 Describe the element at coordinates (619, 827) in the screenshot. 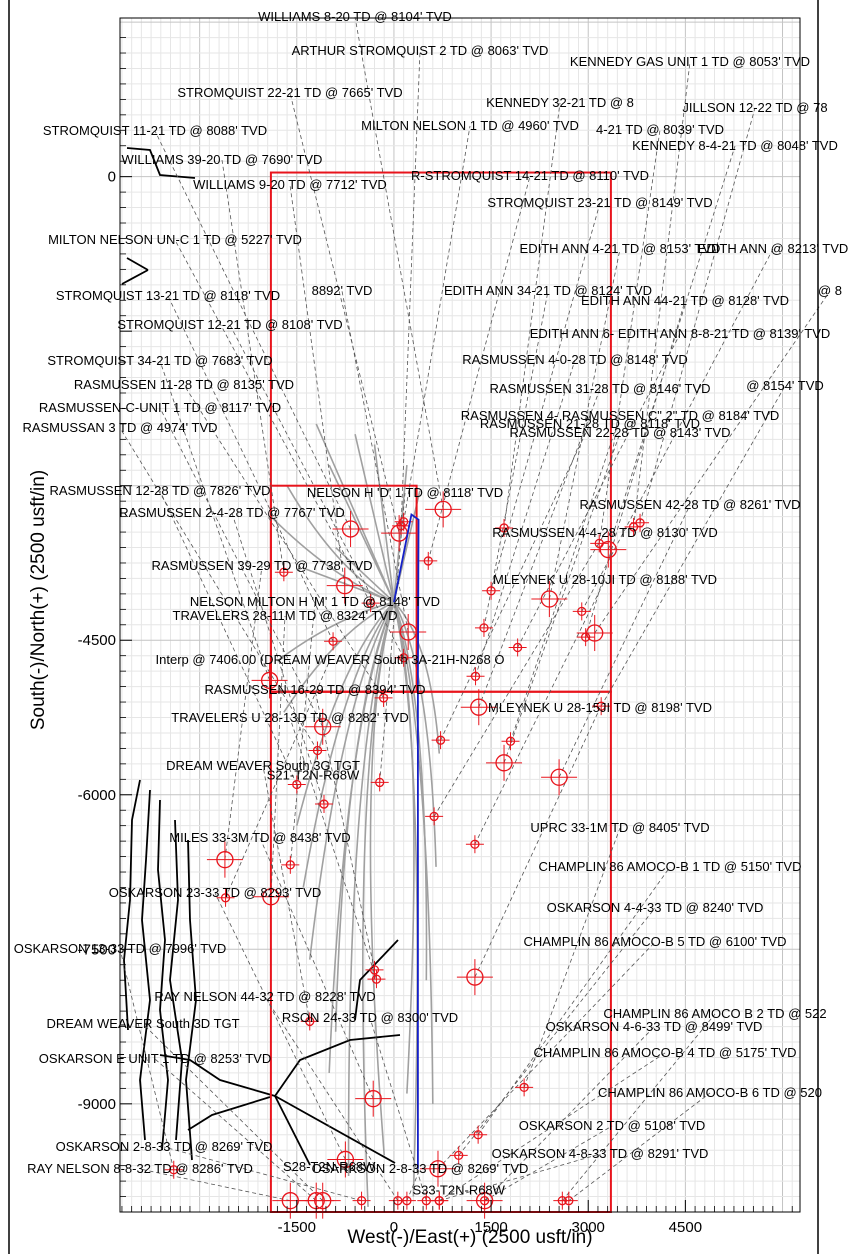

I see `well-label: UPRC 33-1M TD @ 8405' TVD` at that location.